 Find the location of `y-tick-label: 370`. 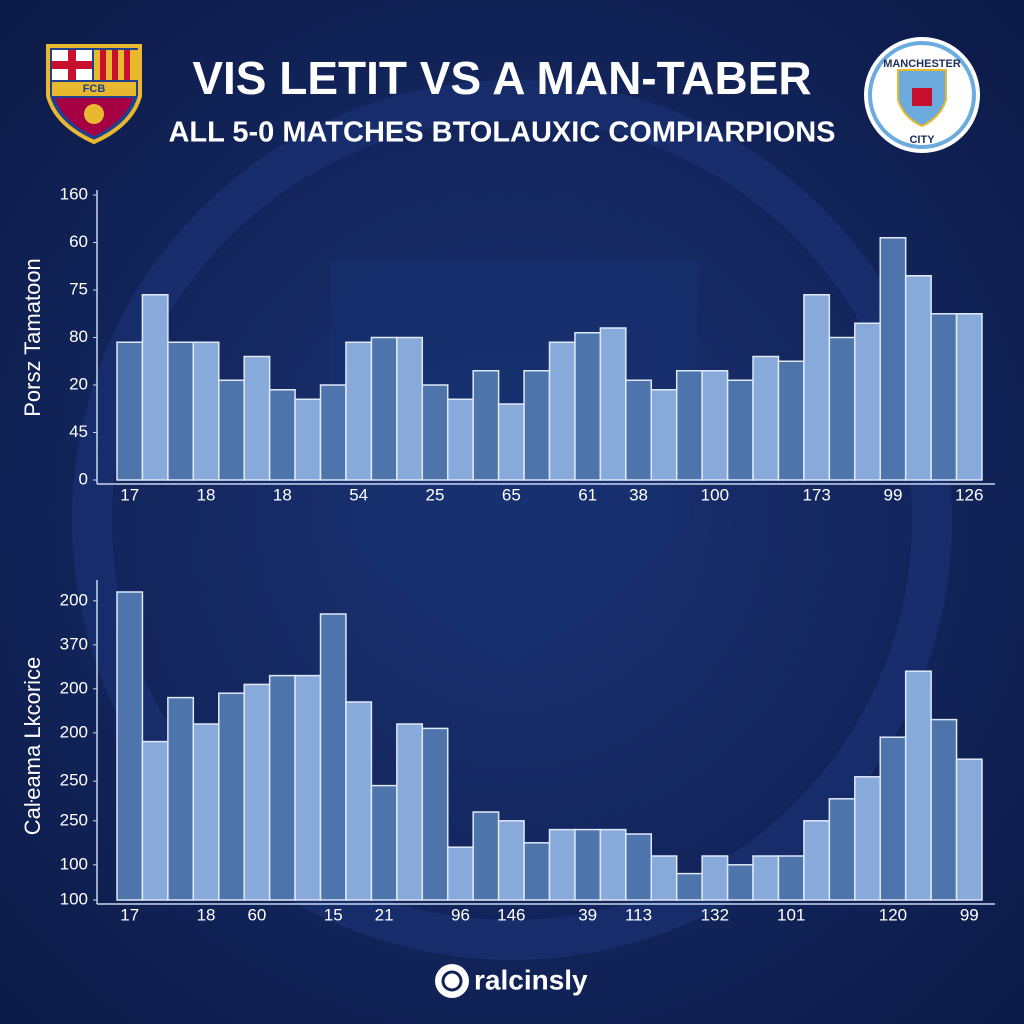

y-tick-label: 370 is located at coordinates (74, 643).